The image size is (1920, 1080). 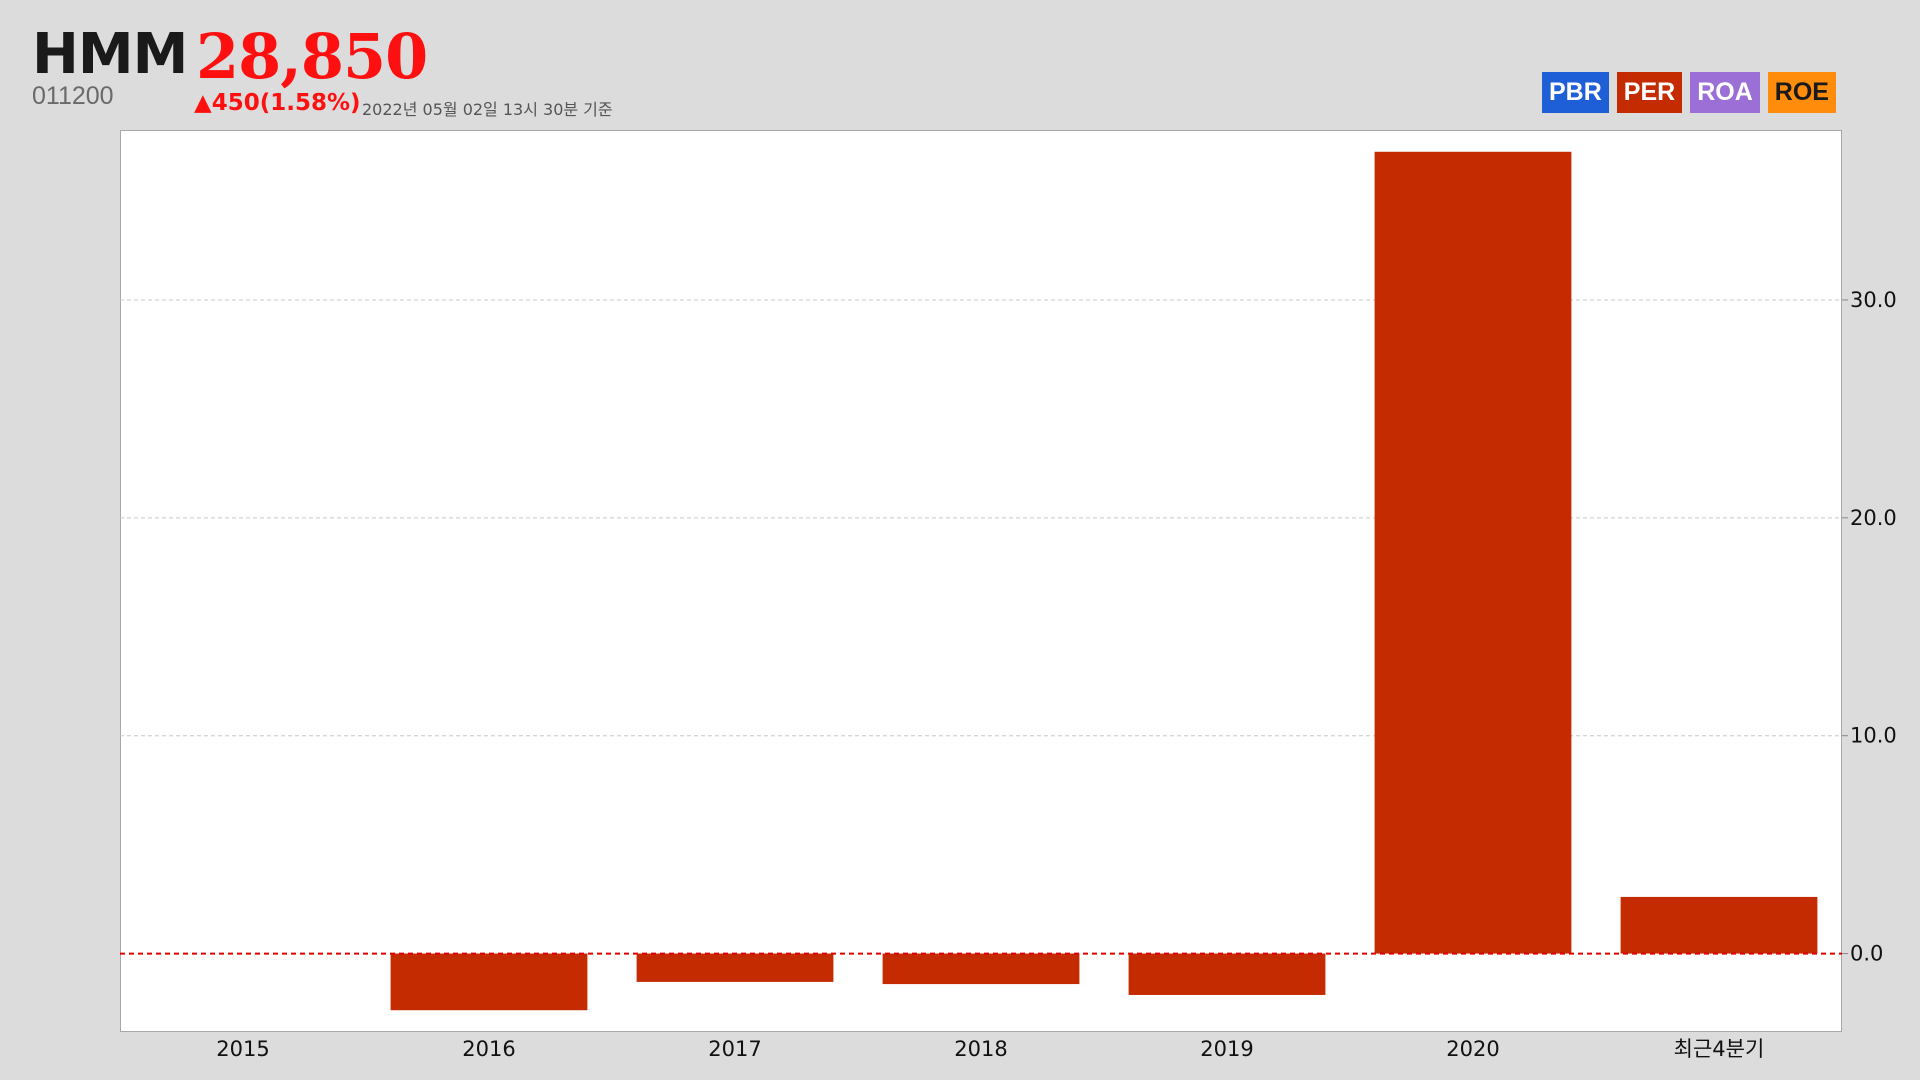 I want to click on x-tick-label-0: 2015, so click(x=242, y=1049).